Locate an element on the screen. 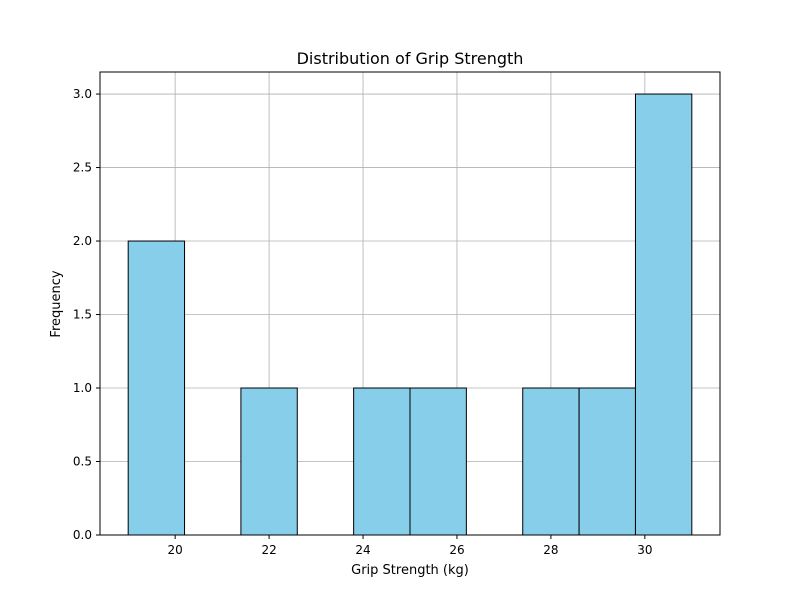  x-axis-ticks: 20 22 24 26 28 30 is located at coordinates (410, 546).